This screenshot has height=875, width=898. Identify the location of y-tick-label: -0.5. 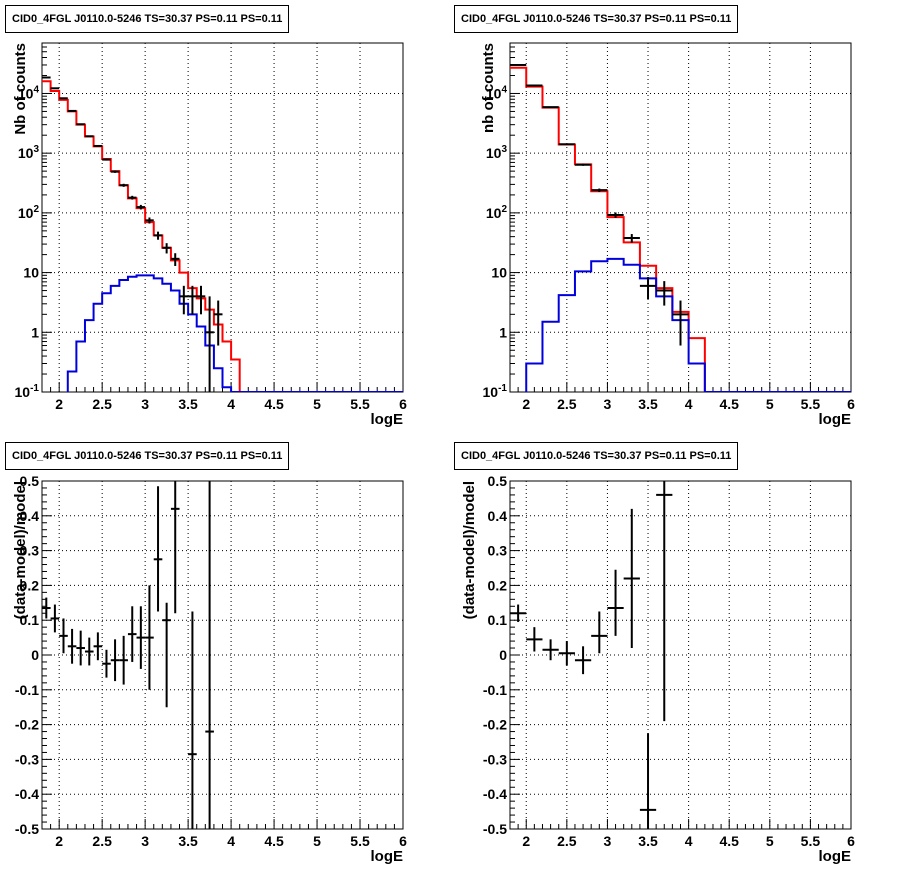
(27, 829).